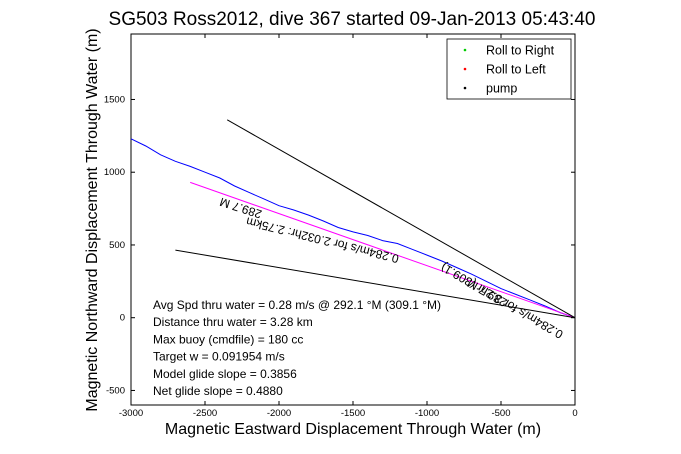  Describe the element at coordinates (353, 413) in the screenshot. I see `x-tick-label: -1500` at that location.